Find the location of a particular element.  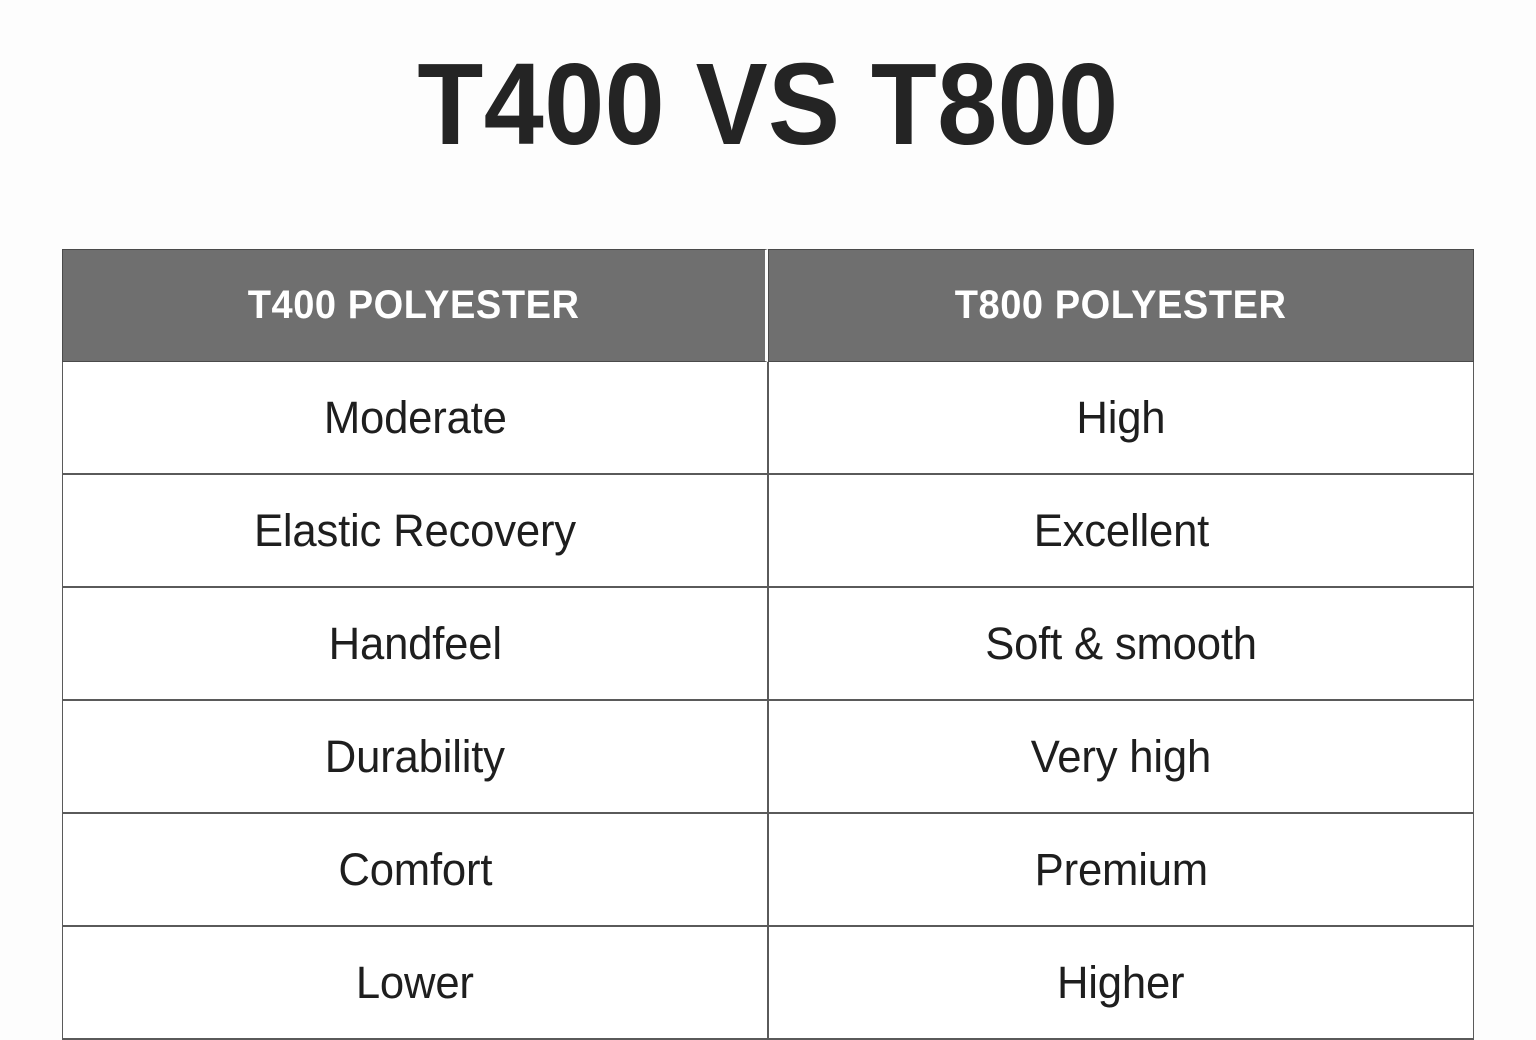

page-title: T400 VS T800 is located at coordinates (768, 104).